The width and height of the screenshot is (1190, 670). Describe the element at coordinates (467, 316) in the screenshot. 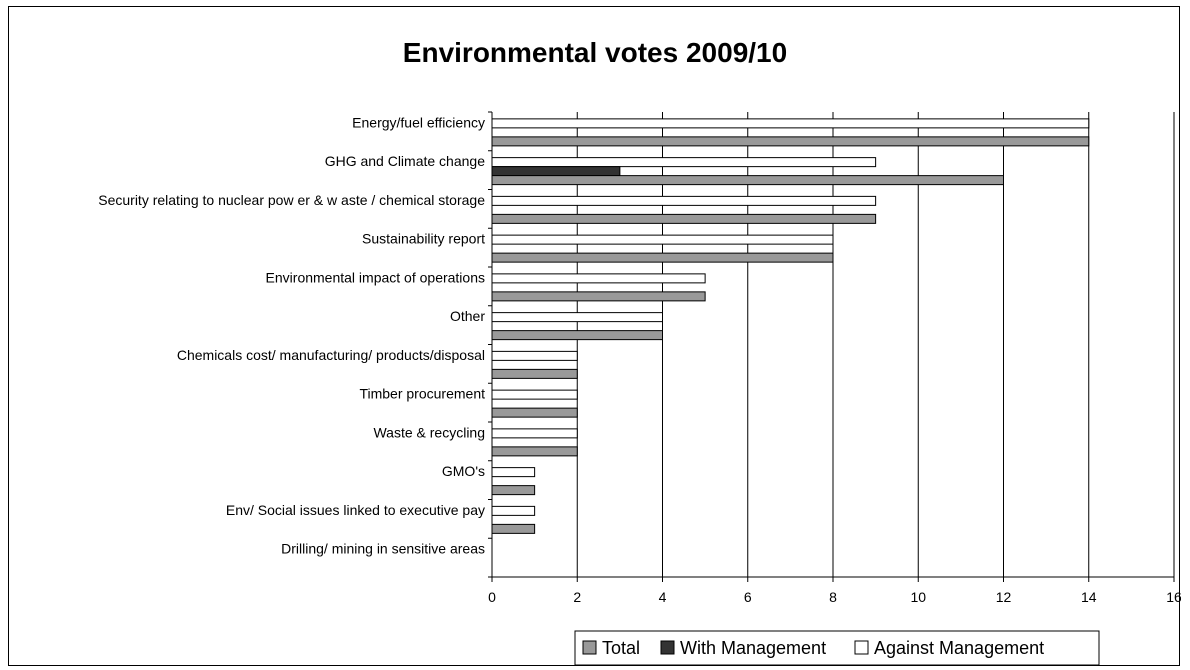

I see `category-label: Other` at that location.